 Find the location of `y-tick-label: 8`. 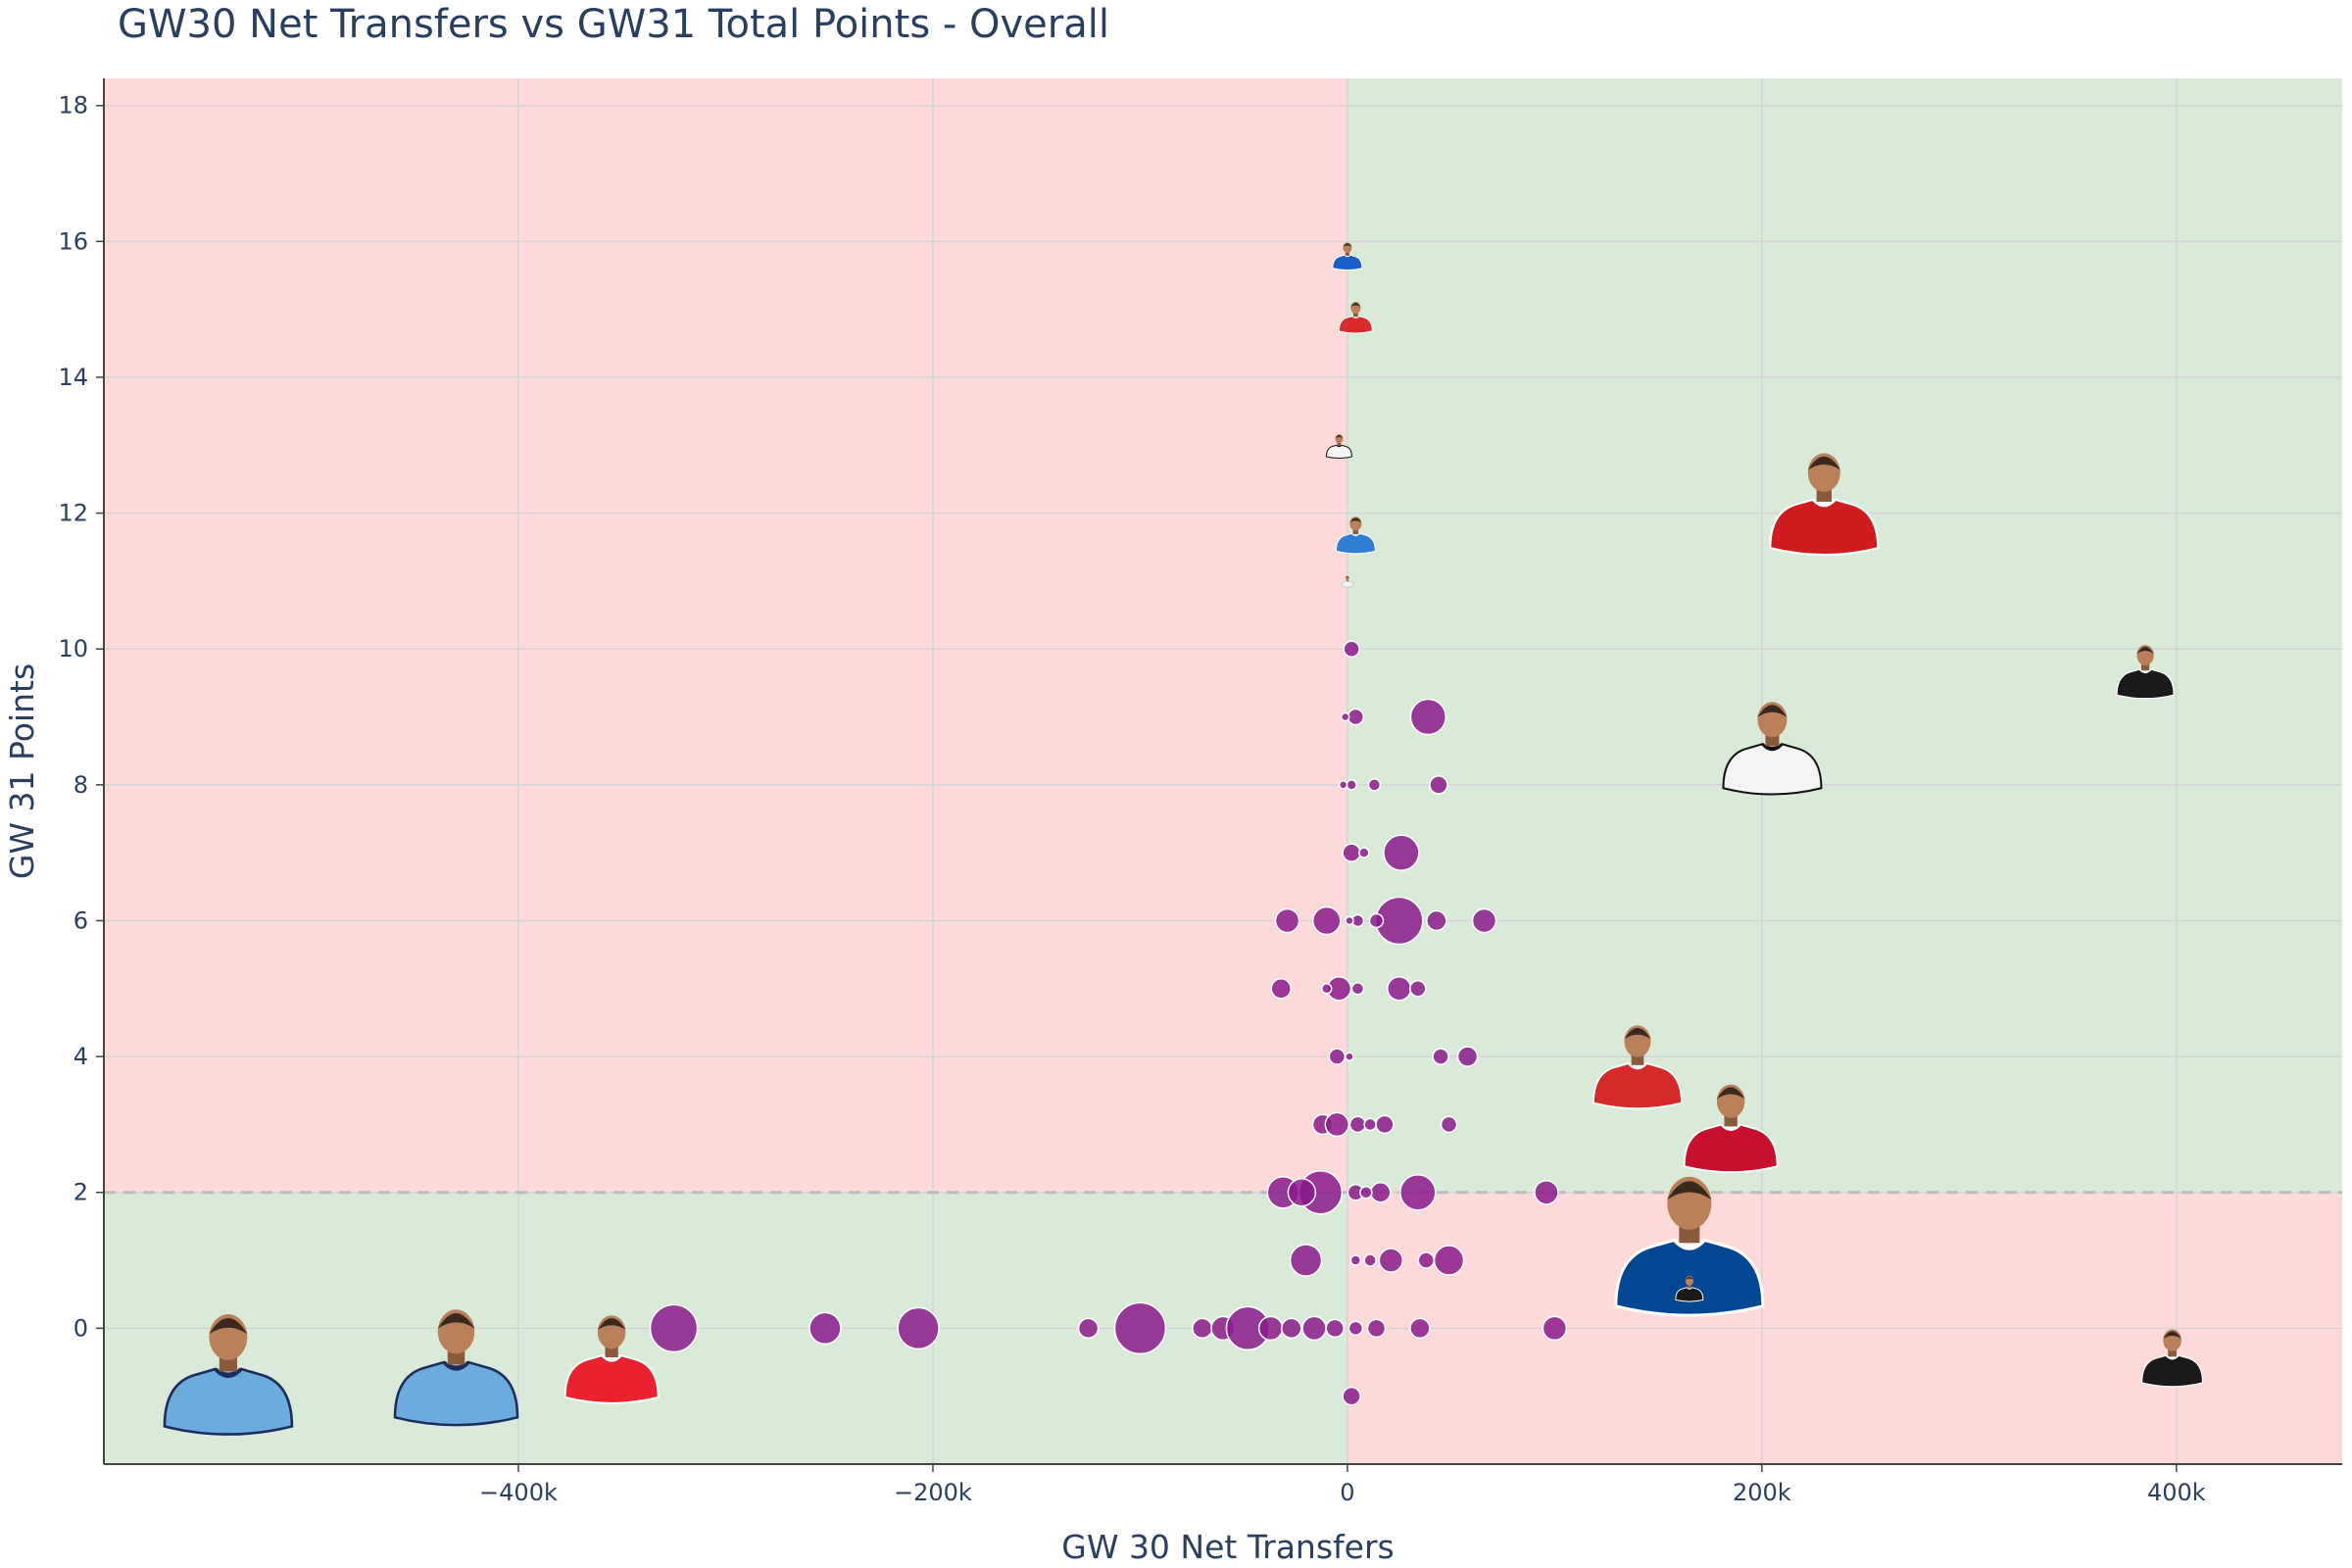

y-tick-label: 8 is located at coordinates (81, 785).